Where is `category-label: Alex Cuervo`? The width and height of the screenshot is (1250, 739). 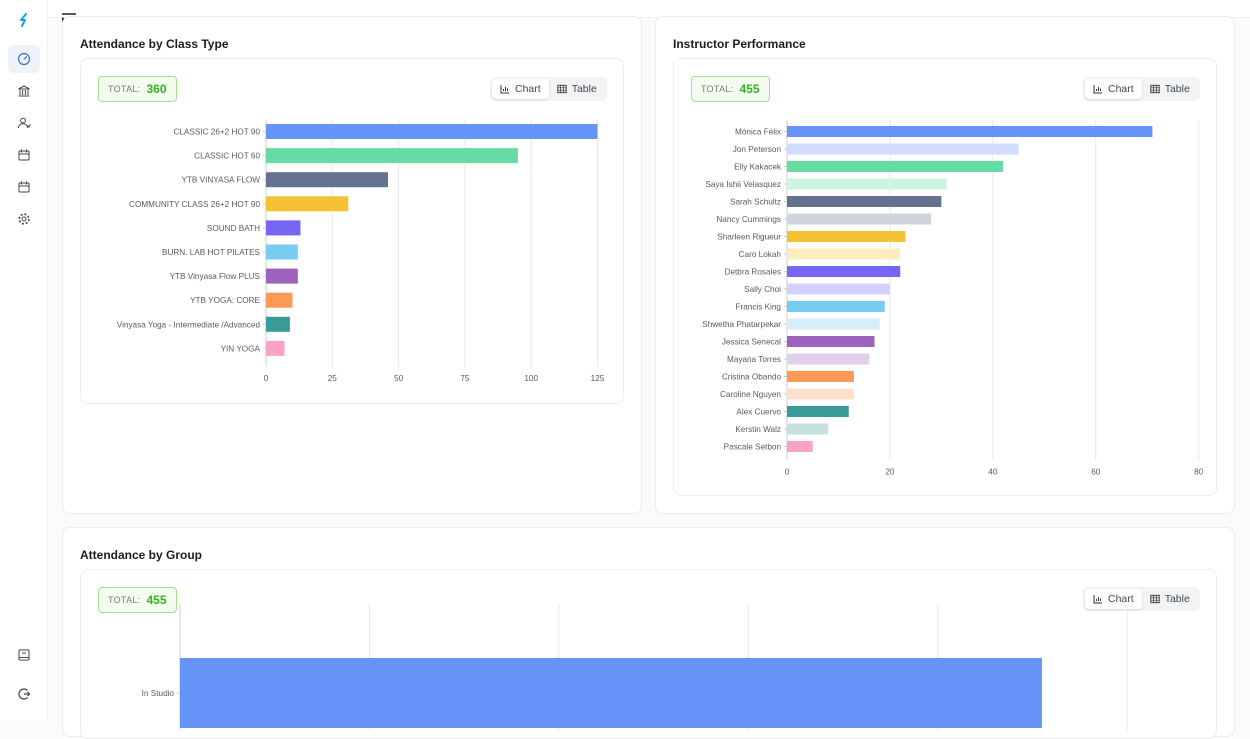 category-label: Alex Cuervo is located at coordinates (758, 412).